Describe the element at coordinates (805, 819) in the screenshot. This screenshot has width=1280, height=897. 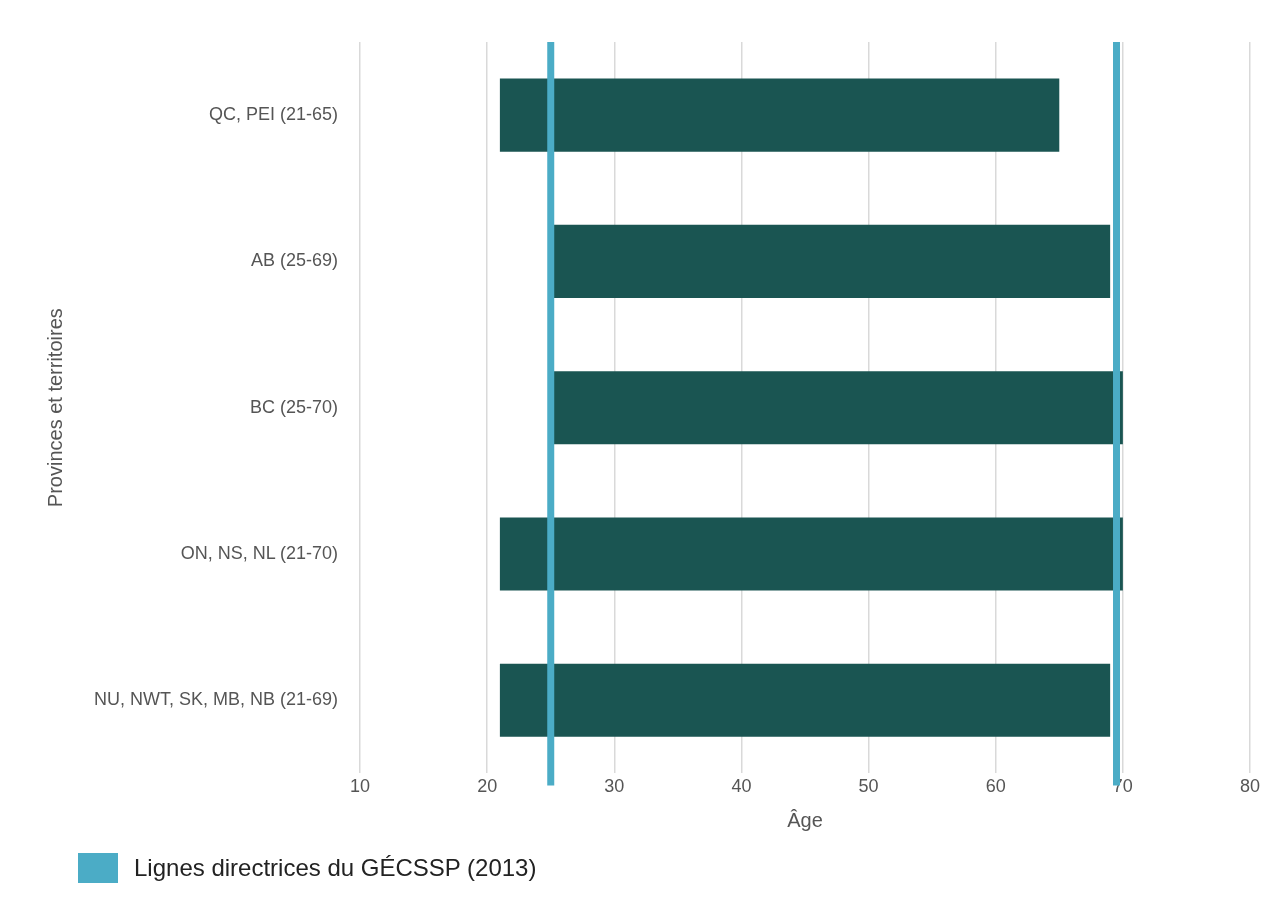
I see `x-axis-title: Âge` at that location.